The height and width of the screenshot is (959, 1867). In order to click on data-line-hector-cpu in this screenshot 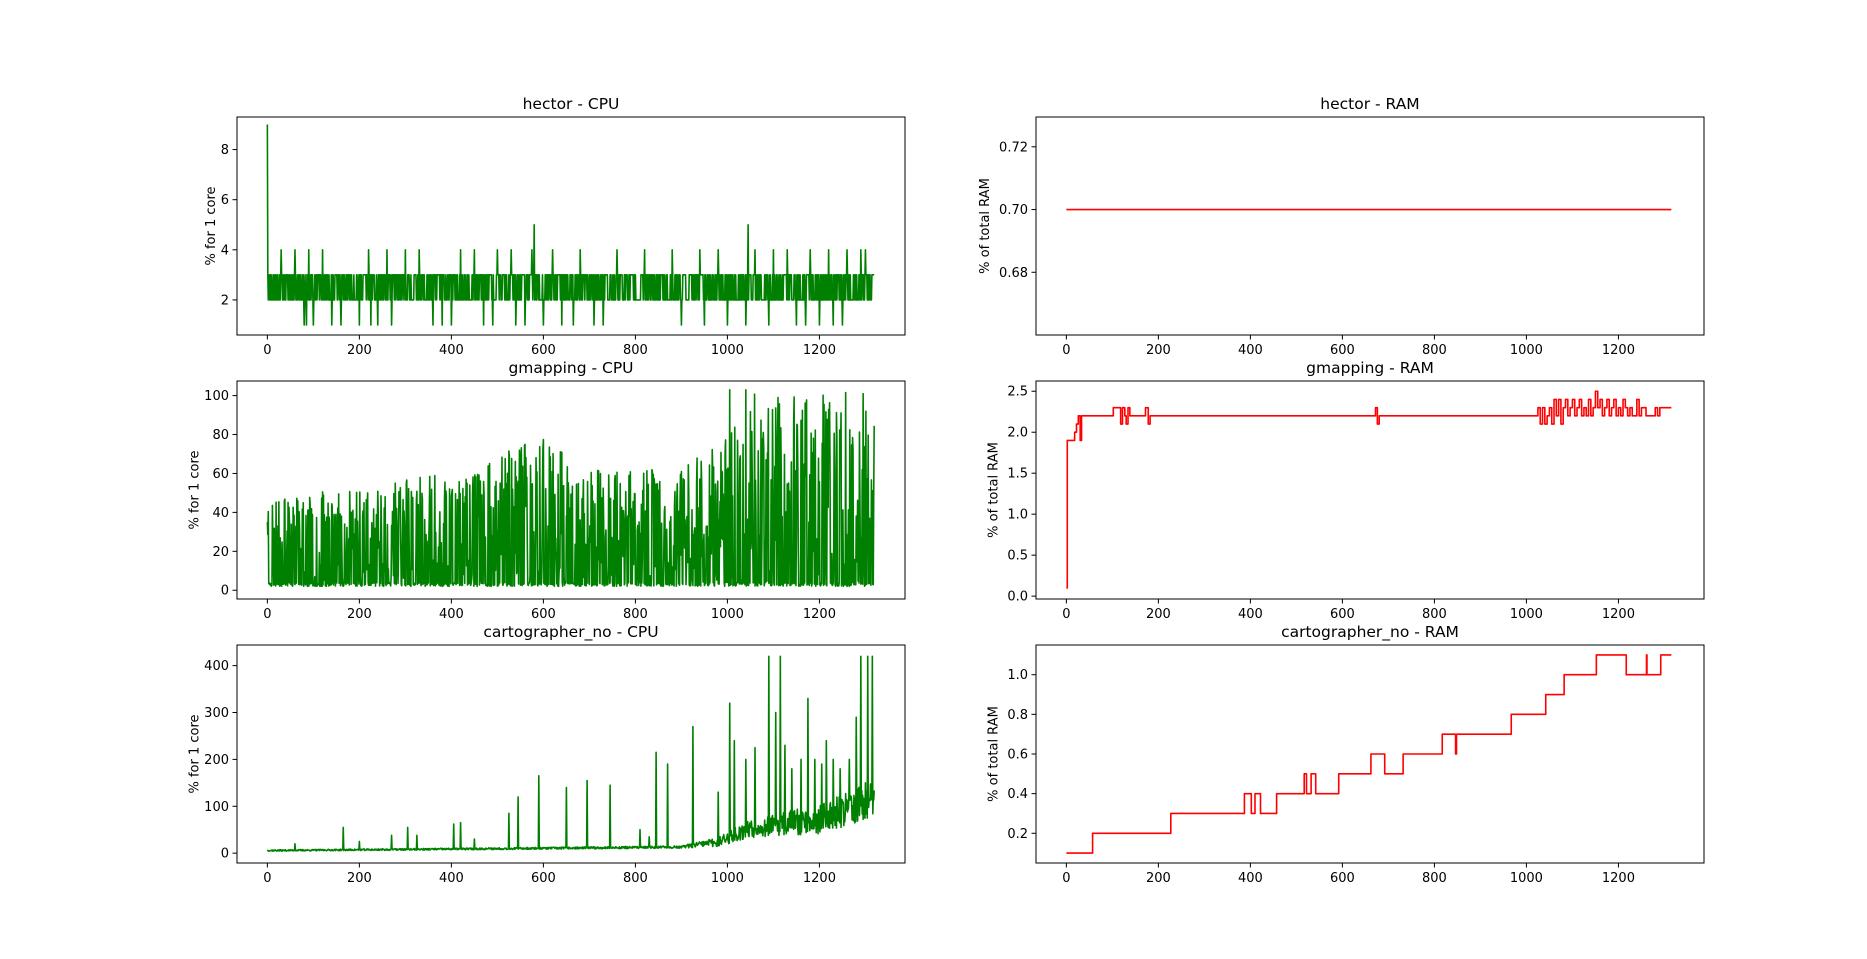, I will do `click(570, 225)`.